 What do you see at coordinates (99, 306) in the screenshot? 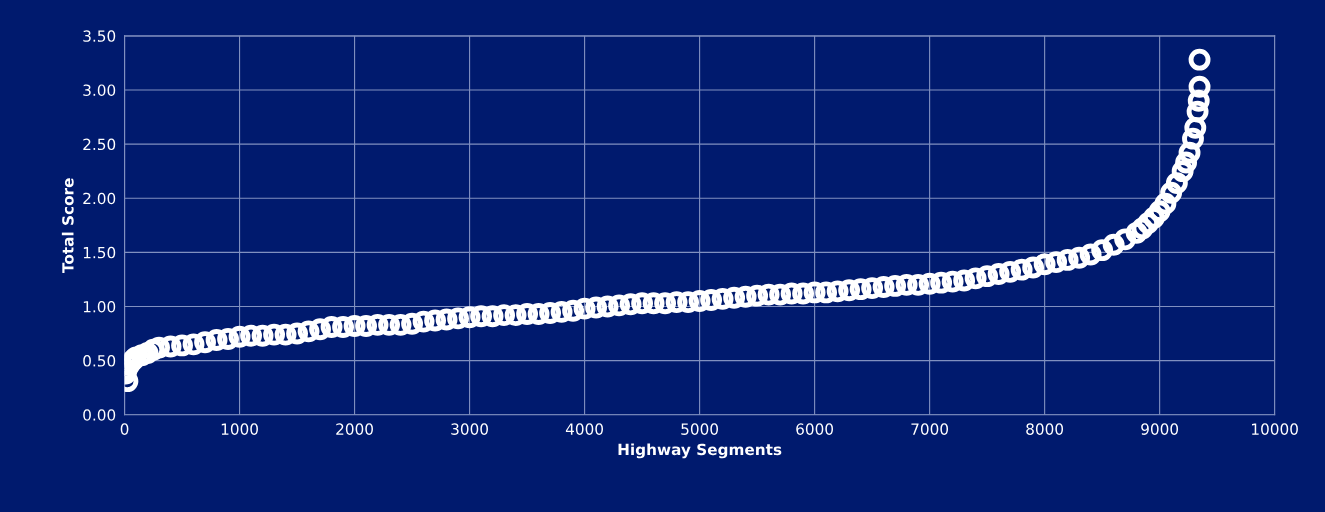
I see `y-tick-label: 1.00` at bounding box center [99, 306].